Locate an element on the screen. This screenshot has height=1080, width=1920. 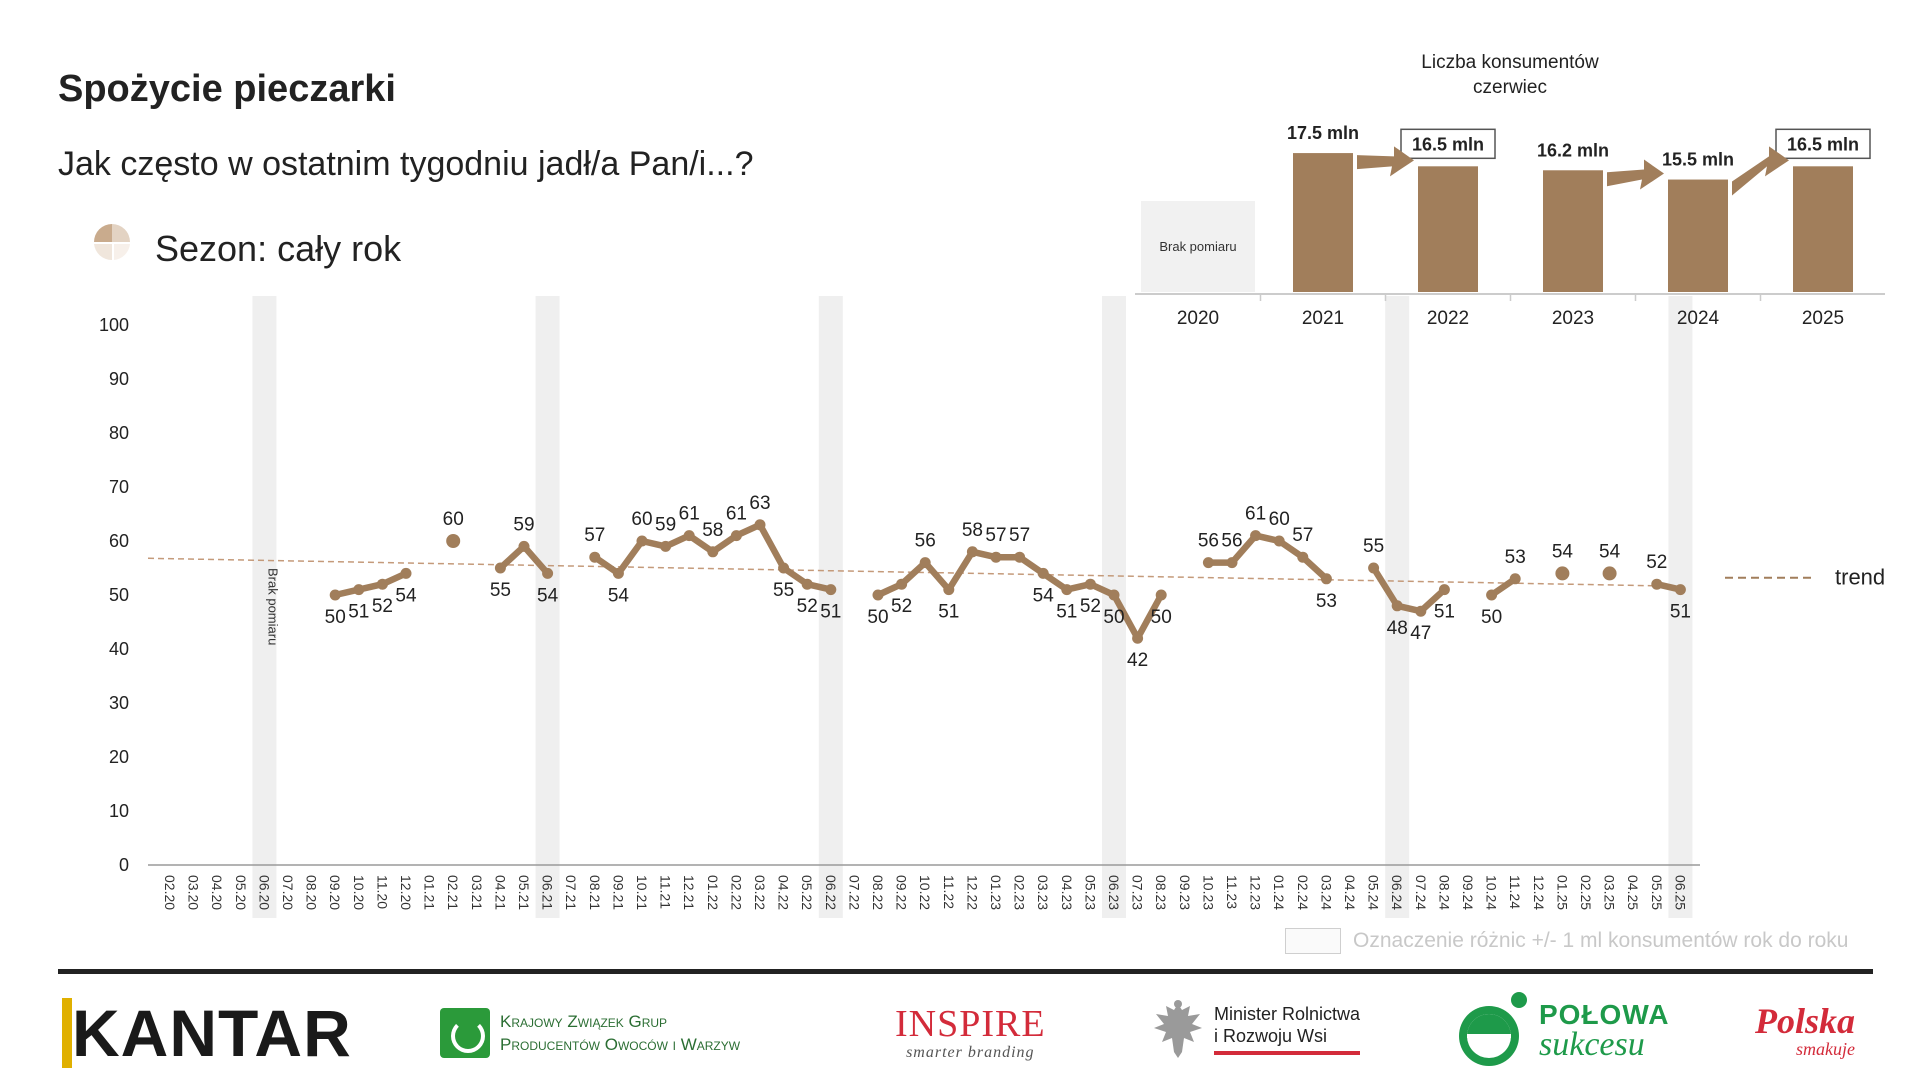
x-tick-label: 03.24 is located at coordinates (1326, 892).